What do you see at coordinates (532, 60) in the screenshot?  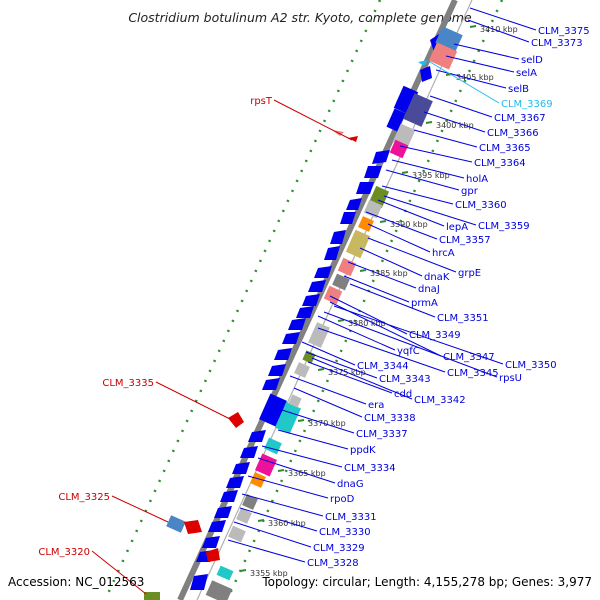 I see `gene-label: selD` at bounding box center [532, 60].